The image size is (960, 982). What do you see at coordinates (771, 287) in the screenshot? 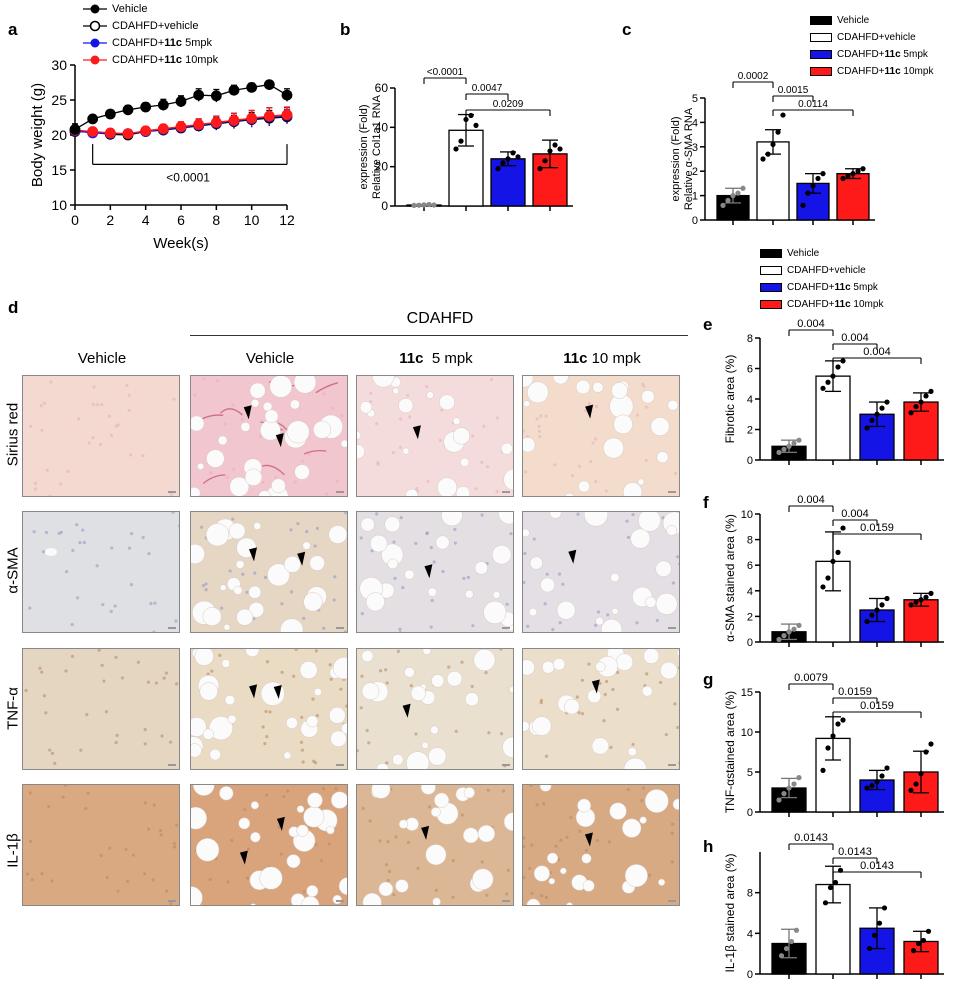
I see `legend-mid-swatch-5mpk` at bounding box center [771, 287].